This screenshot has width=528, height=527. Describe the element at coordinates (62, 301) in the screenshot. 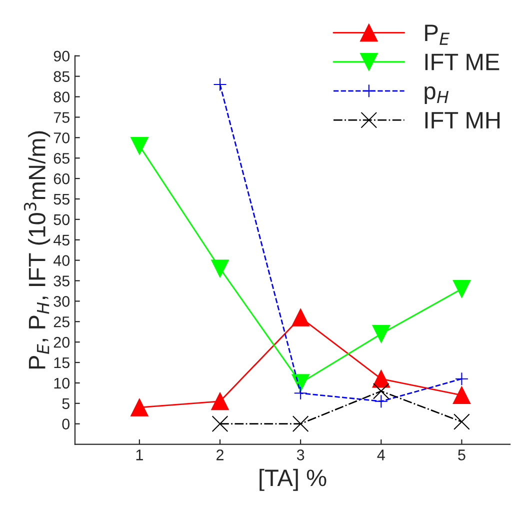

I see `y-tick-label: 30` at that location.